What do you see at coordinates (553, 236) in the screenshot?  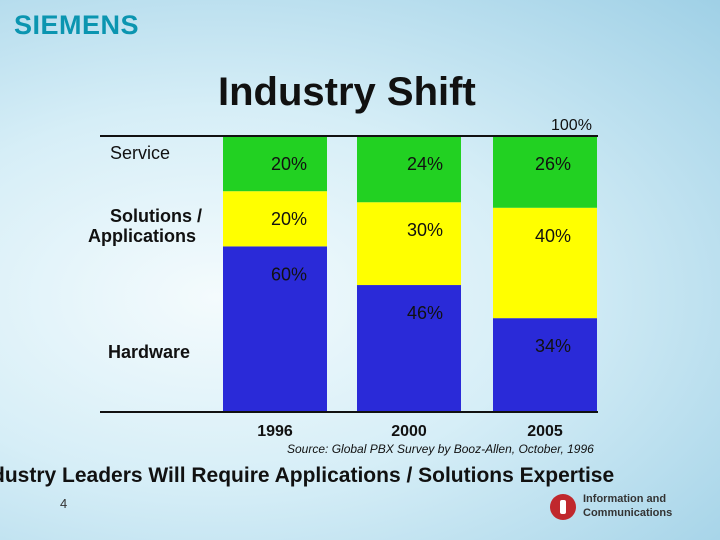 I see `data-label-2005-solutions: 40%` at bounding box center [553, 236].